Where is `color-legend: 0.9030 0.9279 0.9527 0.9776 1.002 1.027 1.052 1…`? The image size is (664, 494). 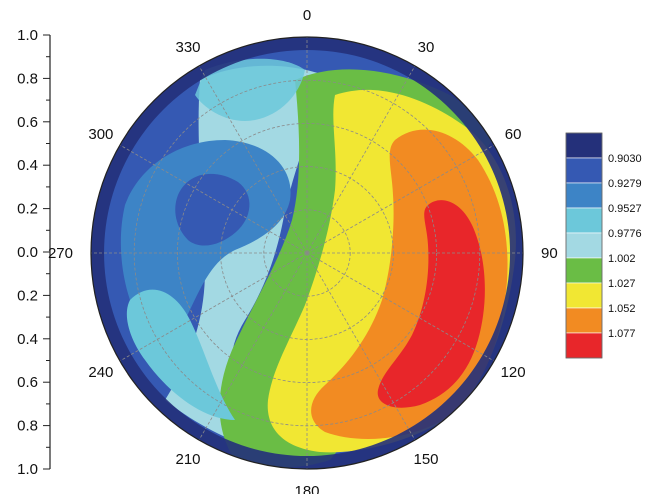 color-legend: 0.9030 0.9279 0.9527 0.9776 1.002 1.027 1.052 1… is located at coordinates (603, 245).